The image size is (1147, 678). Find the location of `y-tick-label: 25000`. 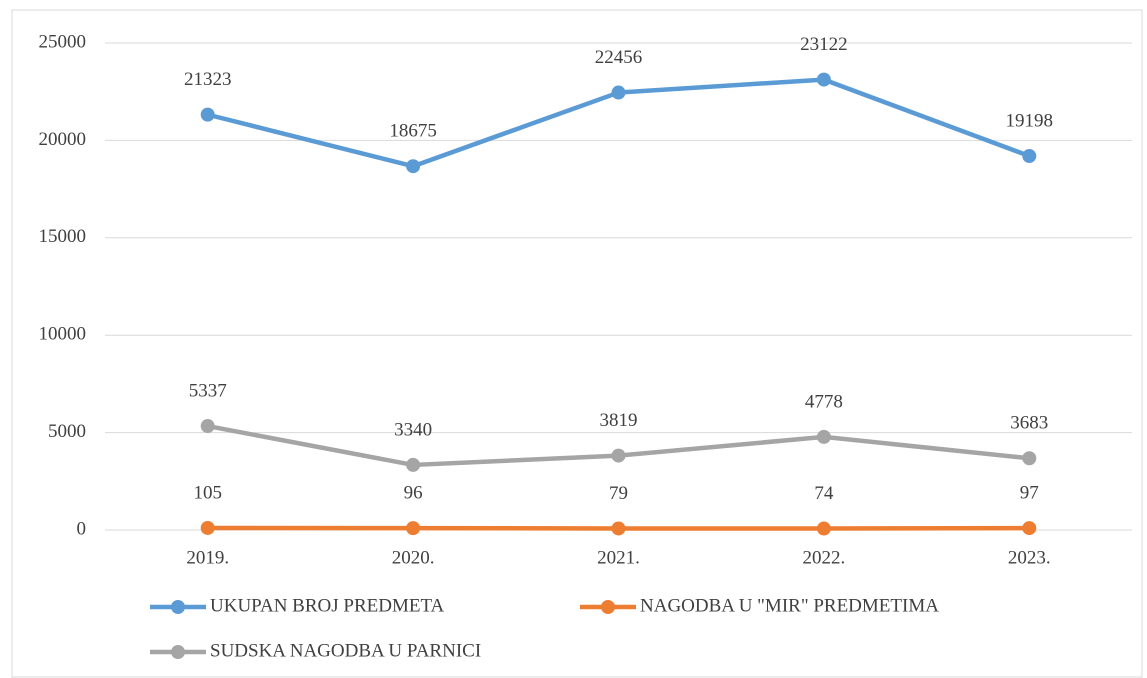

y-tick-label: 25000 is located at coordinates (63, 41).